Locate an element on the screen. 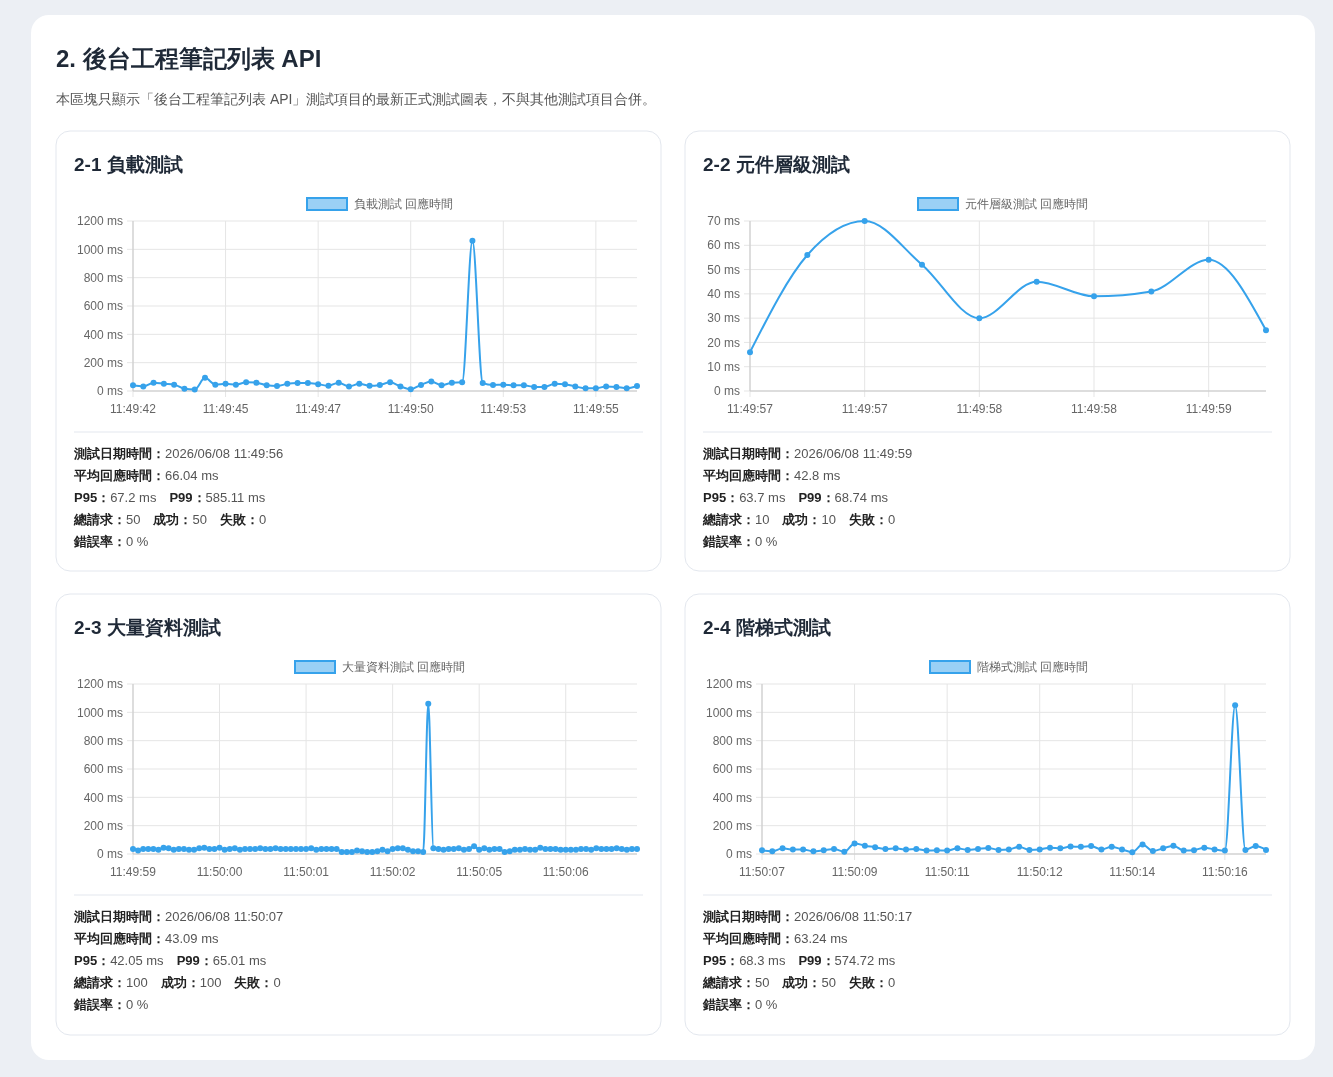  text: 錯誤率：0 % is located at coordinates (740, 541).